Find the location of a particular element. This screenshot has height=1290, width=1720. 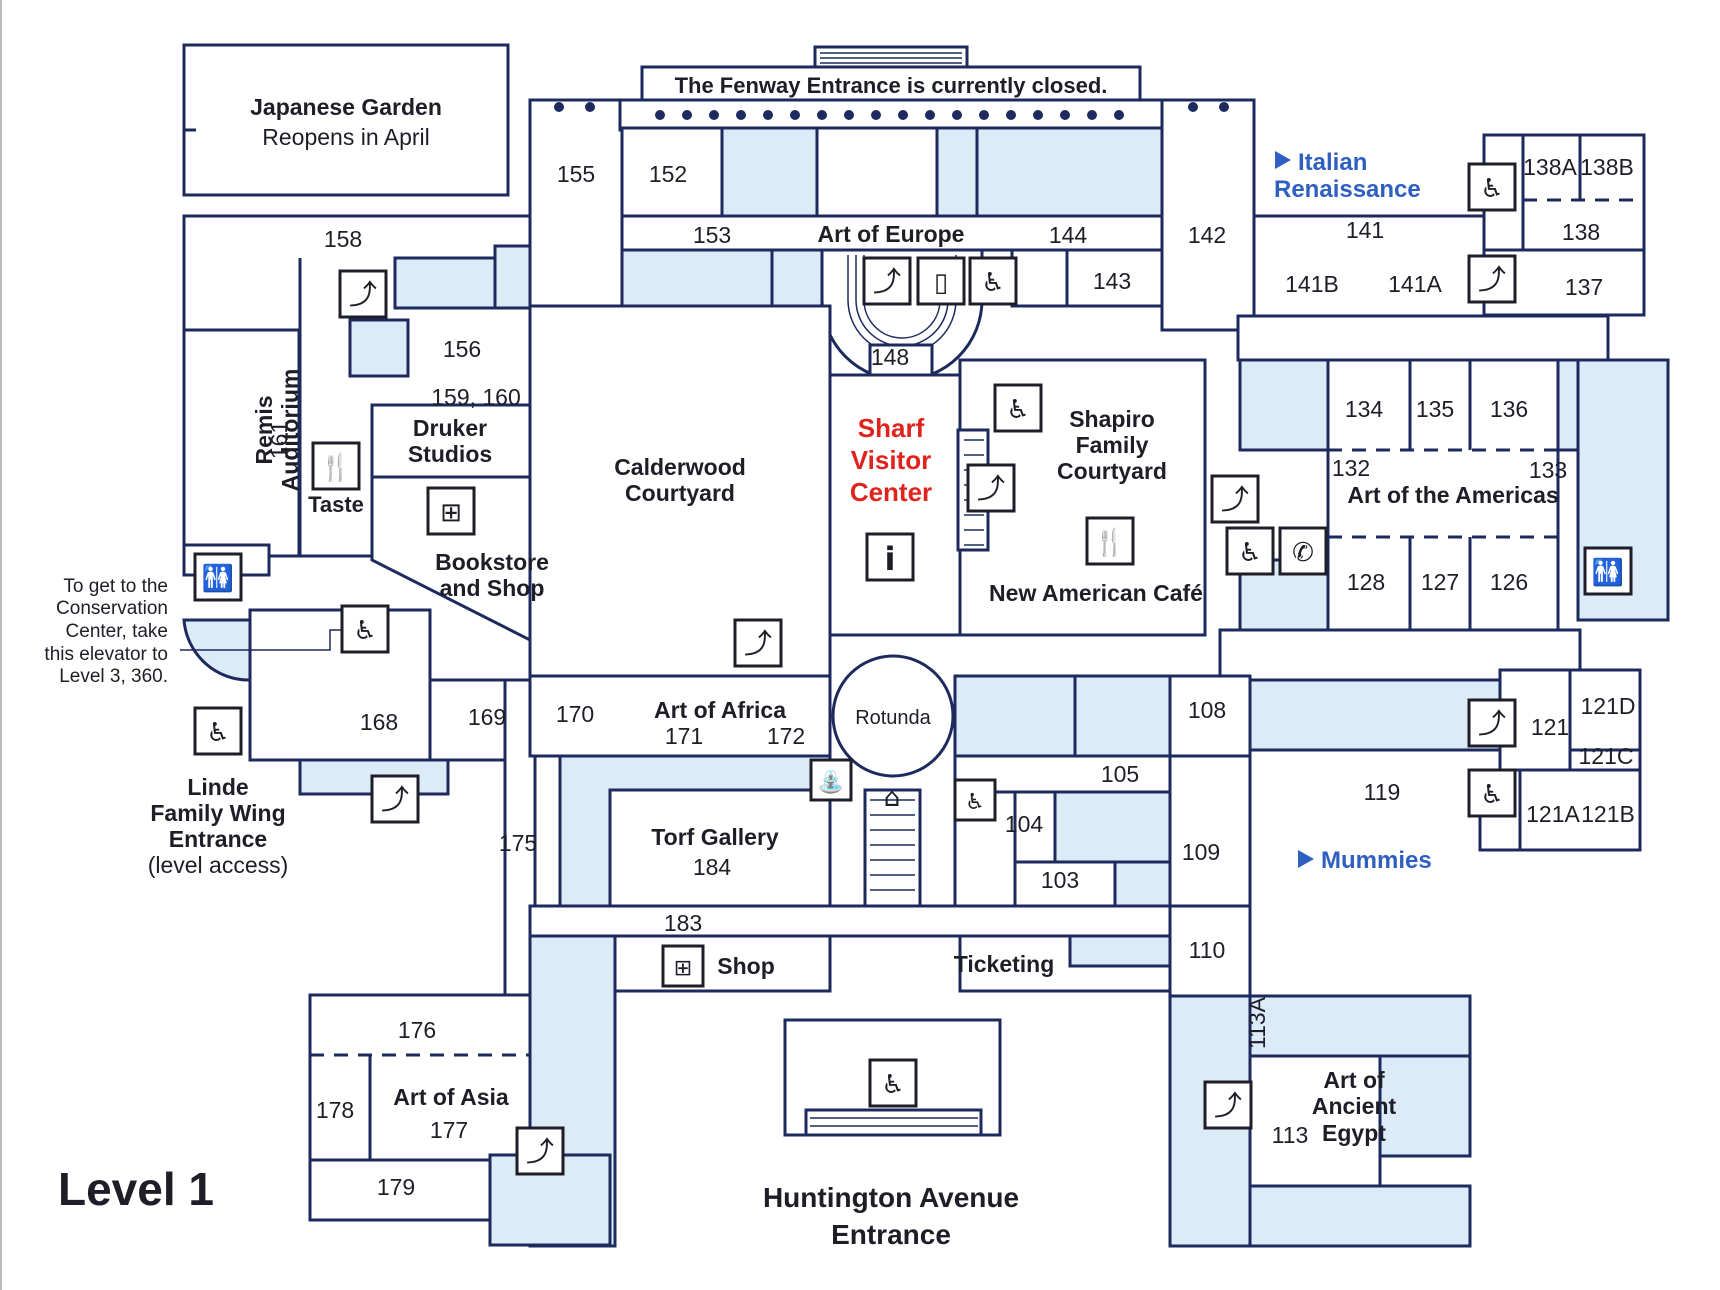

italian-link-line2: Renaissance is located at coordinates (1347, 189).